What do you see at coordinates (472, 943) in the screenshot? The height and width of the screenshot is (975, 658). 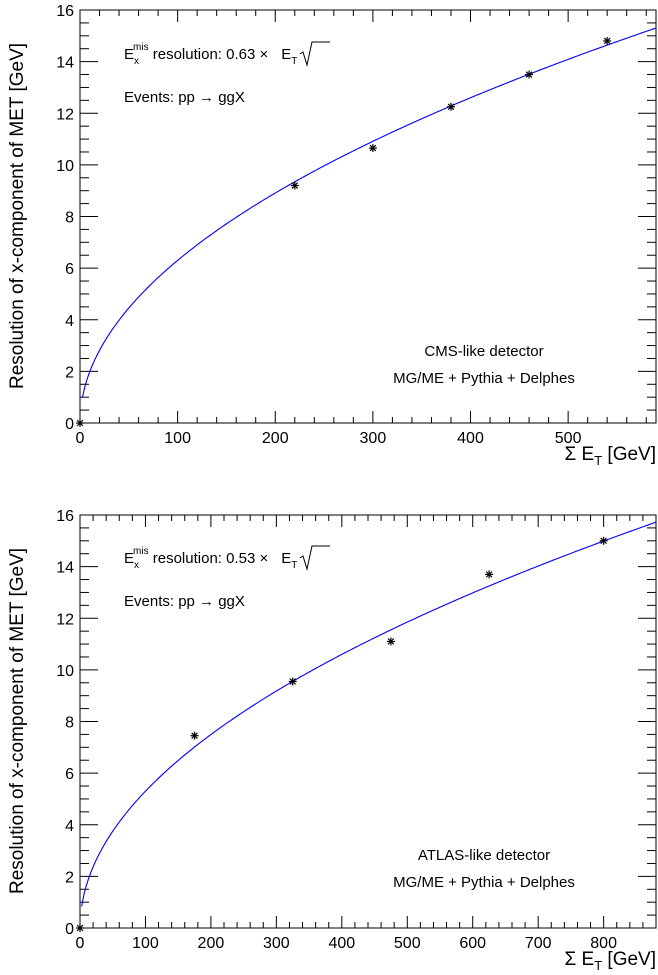 I see `x-tick-label: 600` at bounding box center [472, 943].